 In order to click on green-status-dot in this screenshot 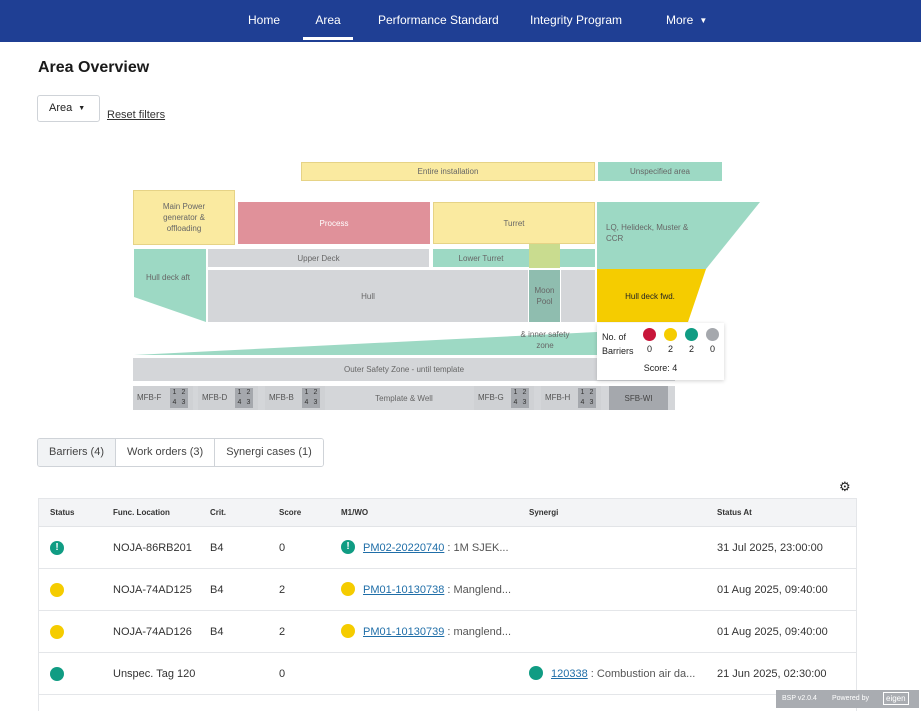, I will do `click(691, 334)`.